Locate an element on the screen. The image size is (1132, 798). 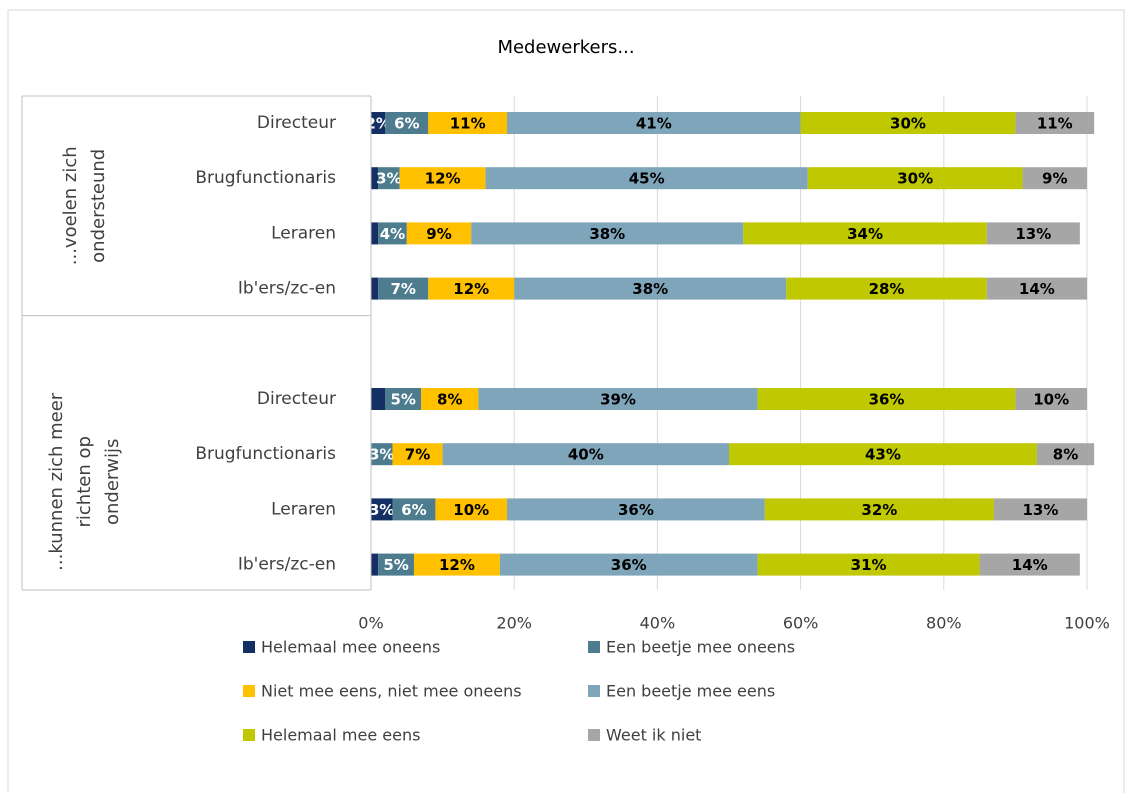
group-label: ...kunnen zich meer is located at coordinates (56, 481).